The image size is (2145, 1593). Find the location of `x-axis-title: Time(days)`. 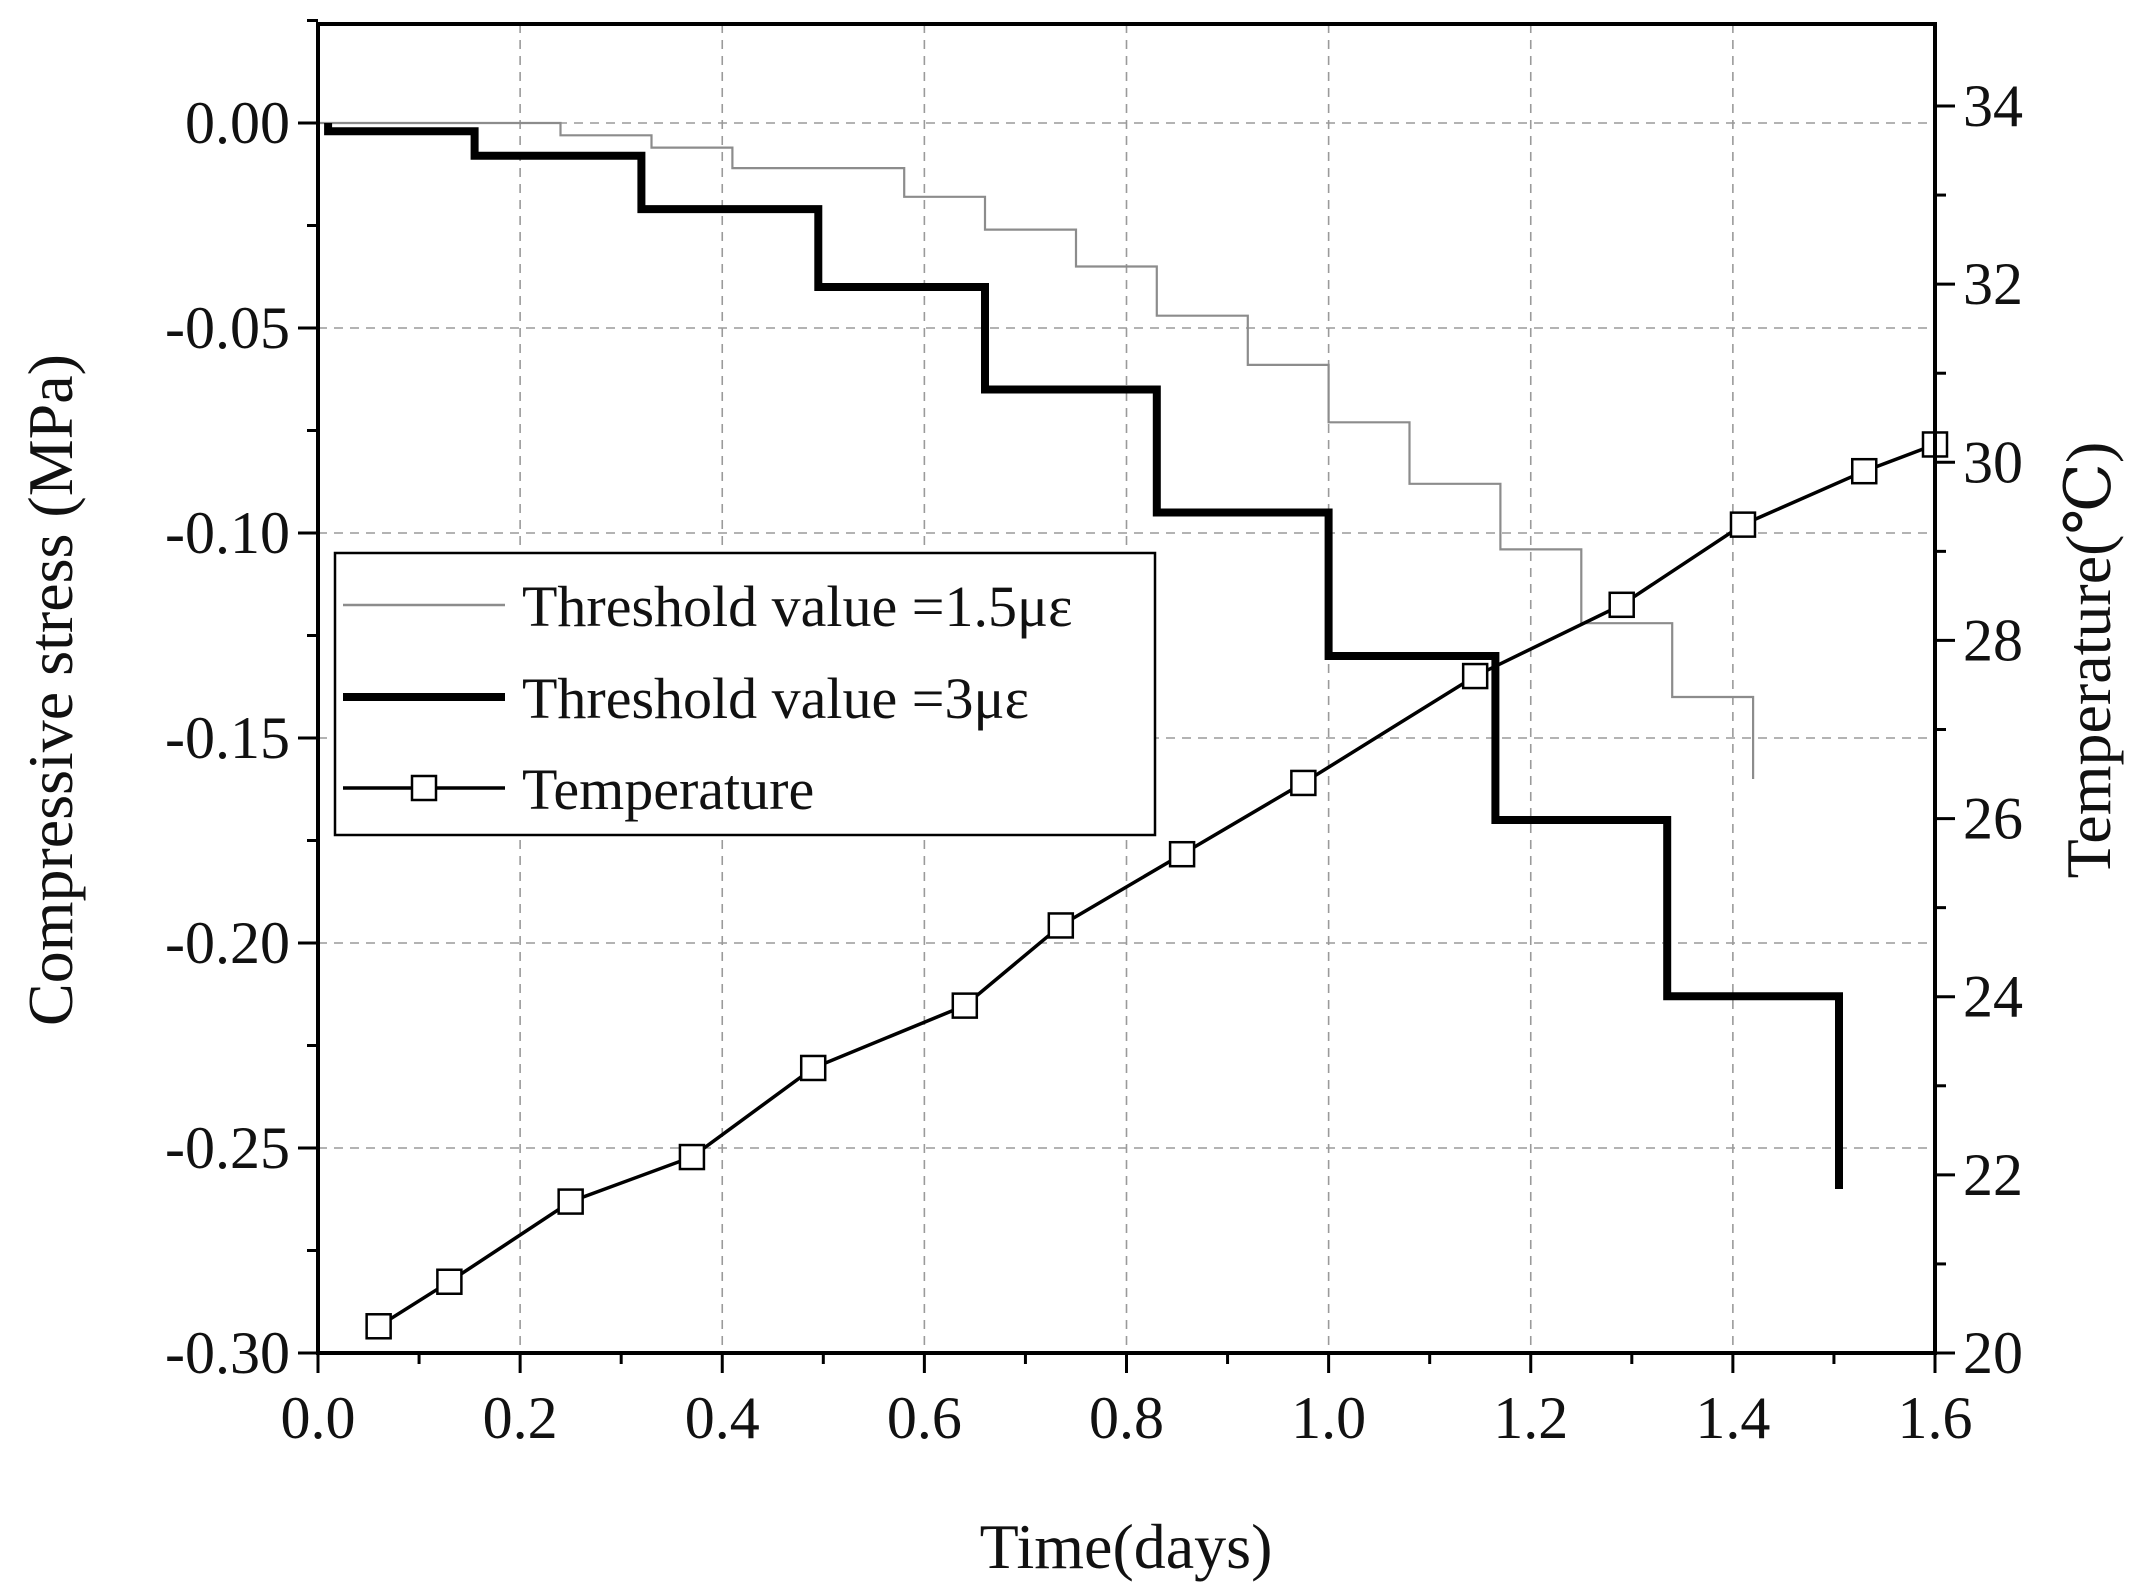

x-axis-title: Time(days) is located at coordinates (1126, 1546).